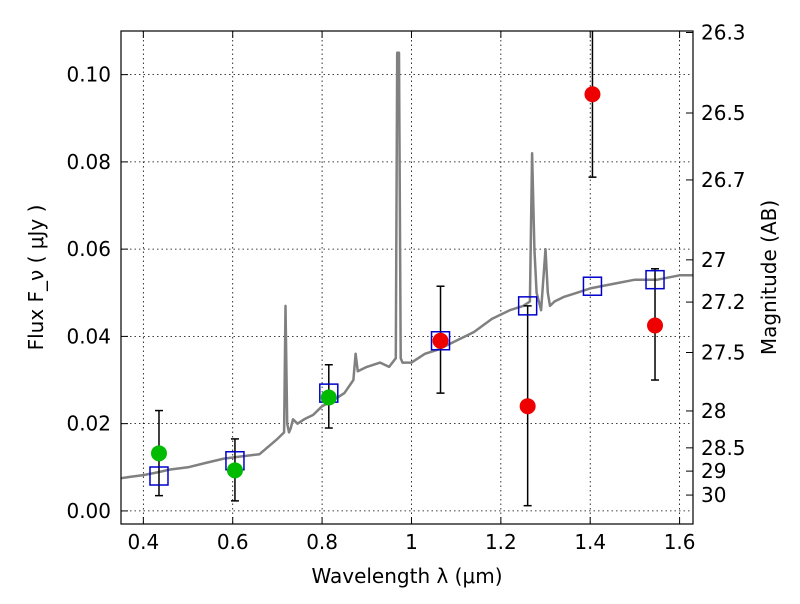 This screenshot has width=800, height=604. Describe the element at coordinates (723, 180) in the screenshot. I see `mag-tick-label: 26.7` at that location.